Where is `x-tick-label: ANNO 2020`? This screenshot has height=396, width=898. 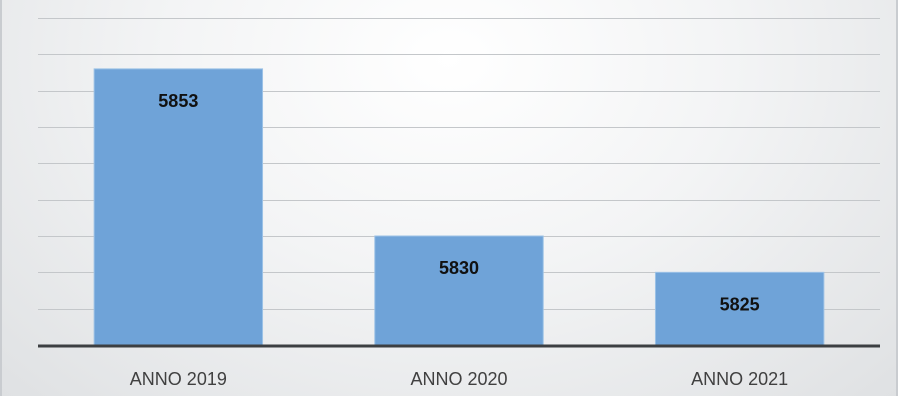
x-tick-label: ANNO 2020 is located at coordinates (458, 379).